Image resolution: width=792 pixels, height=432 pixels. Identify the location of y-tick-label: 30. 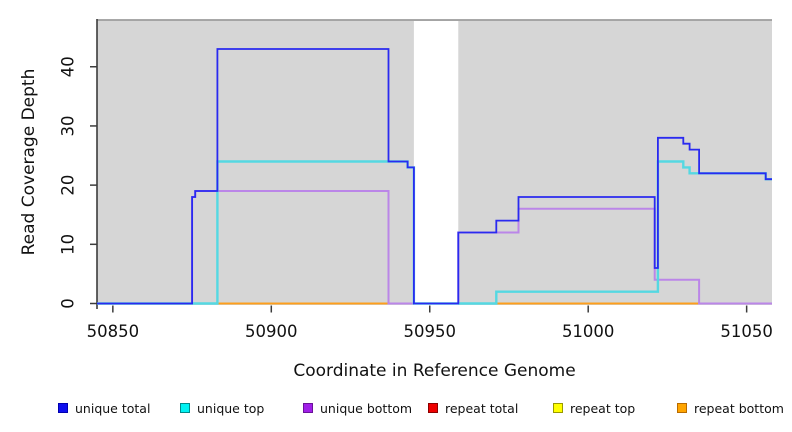
(68, 125).